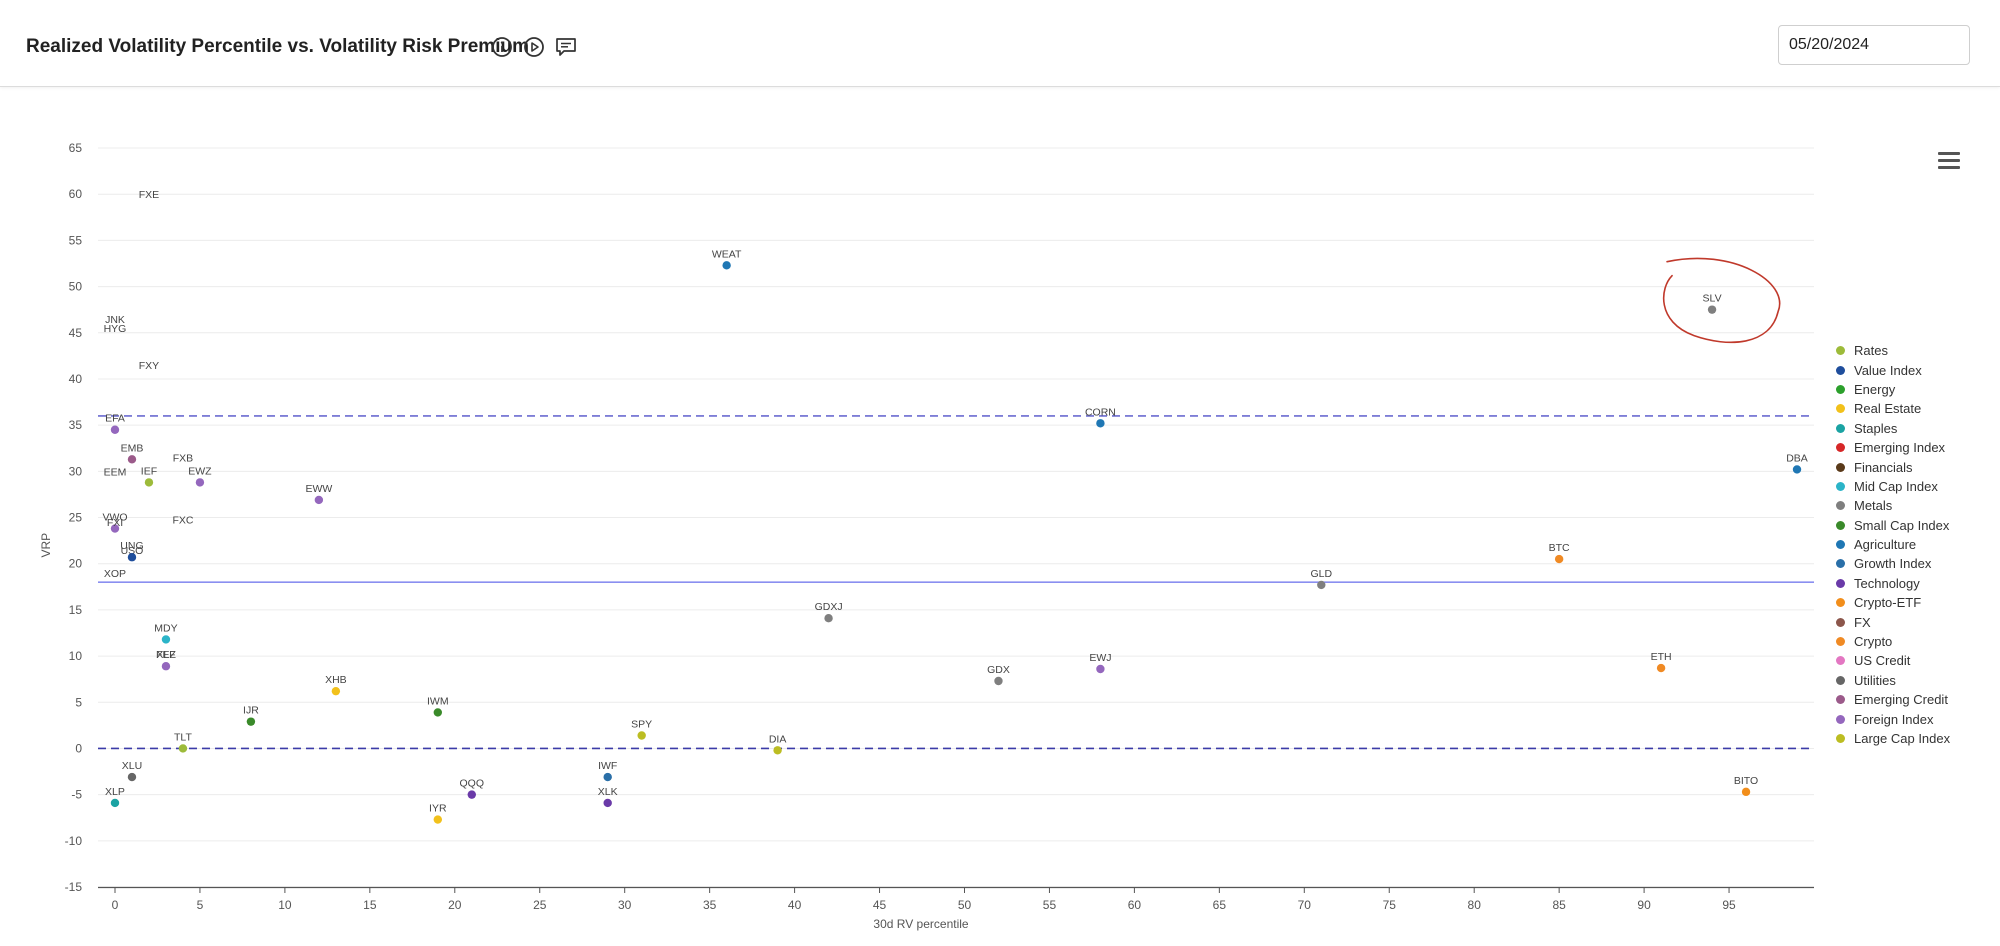  I want to click on point-label: IWF, so click(607, 766).